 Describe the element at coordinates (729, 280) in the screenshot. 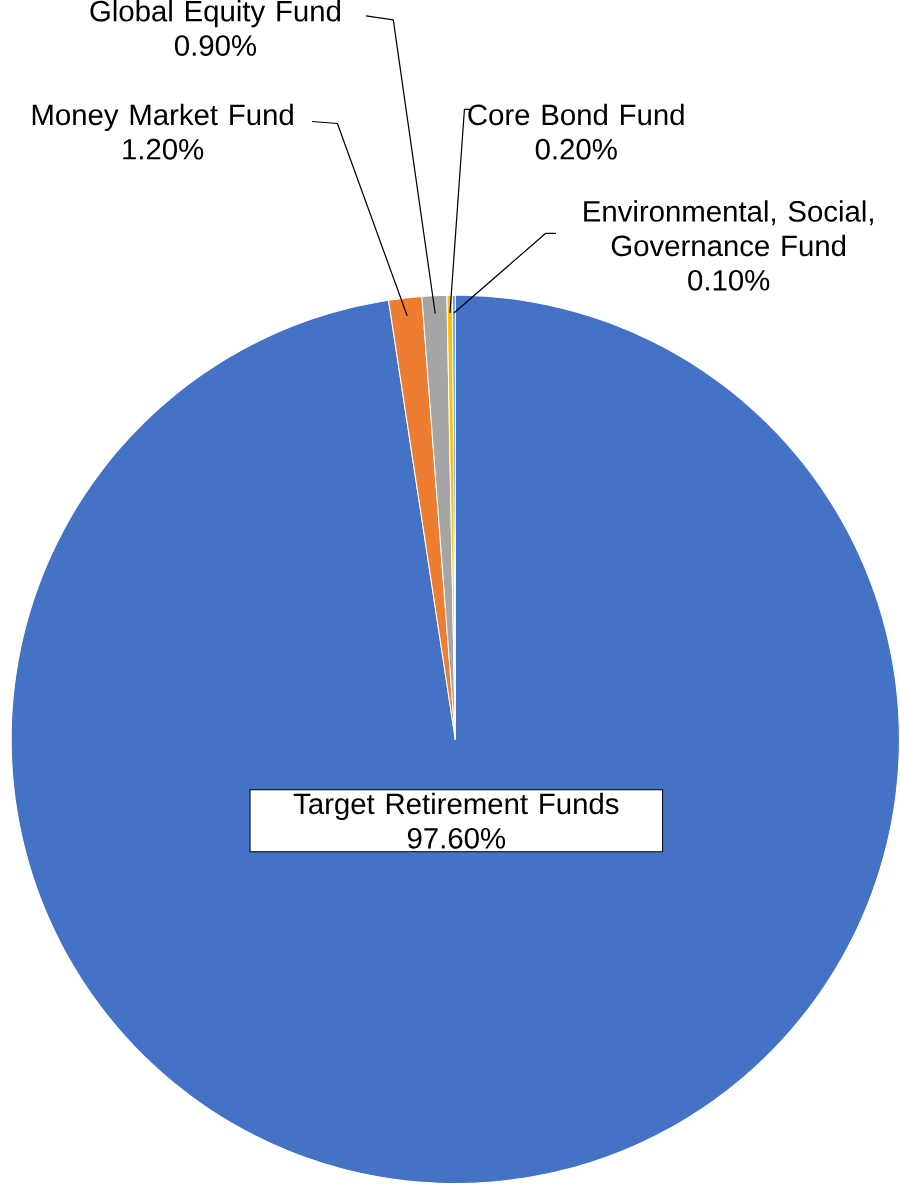

I see `data-label: 0.10%` at that location.